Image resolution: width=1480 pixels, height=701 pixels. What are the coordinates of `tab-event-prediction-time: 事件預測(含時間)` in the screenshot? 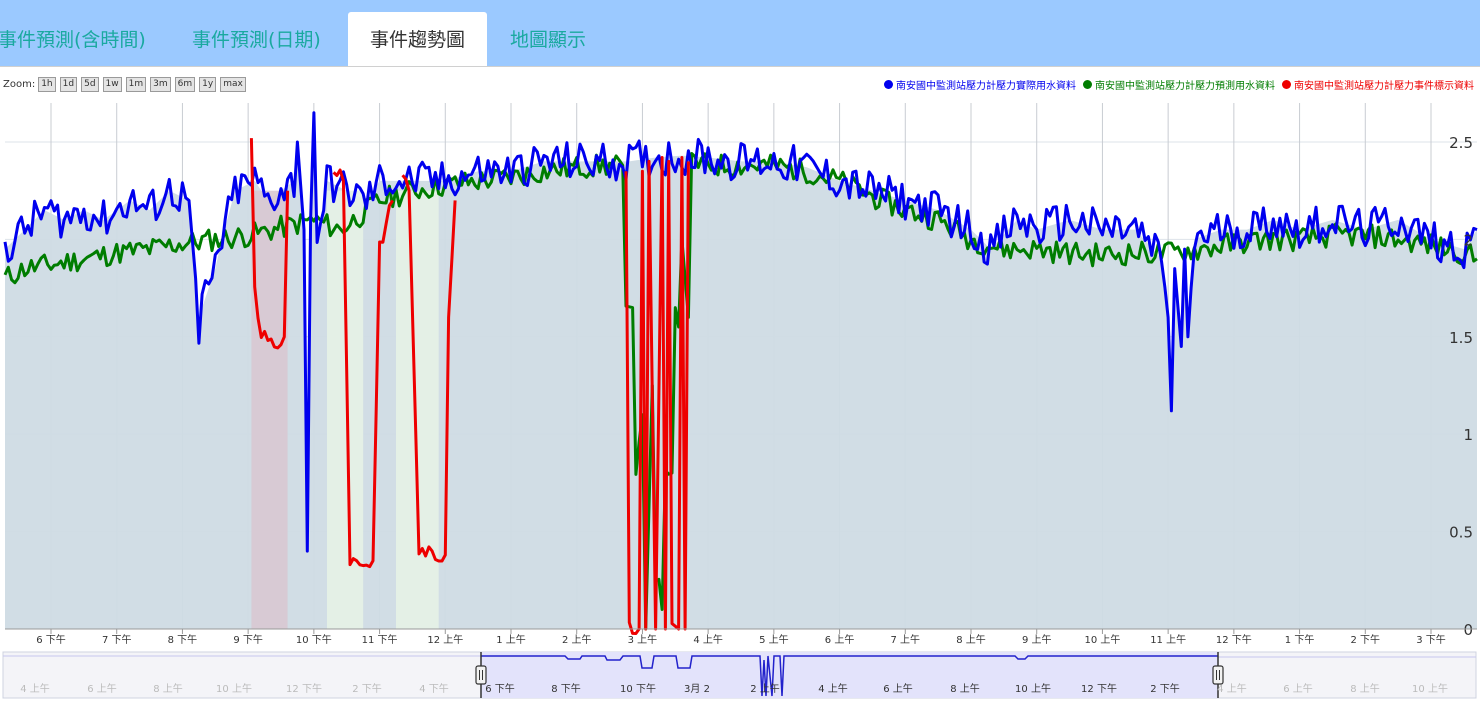 It's located at (73, 40).